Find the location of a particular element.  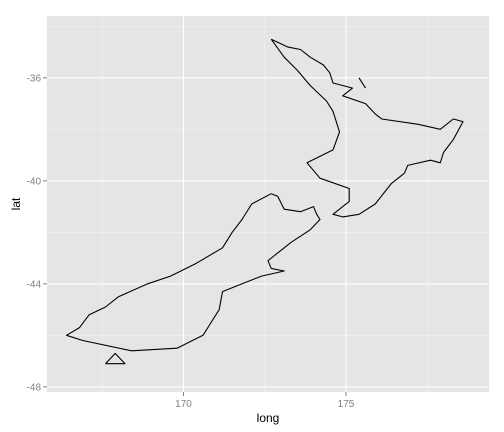

y-axis-title: lat is located at coordinates (16, 203).